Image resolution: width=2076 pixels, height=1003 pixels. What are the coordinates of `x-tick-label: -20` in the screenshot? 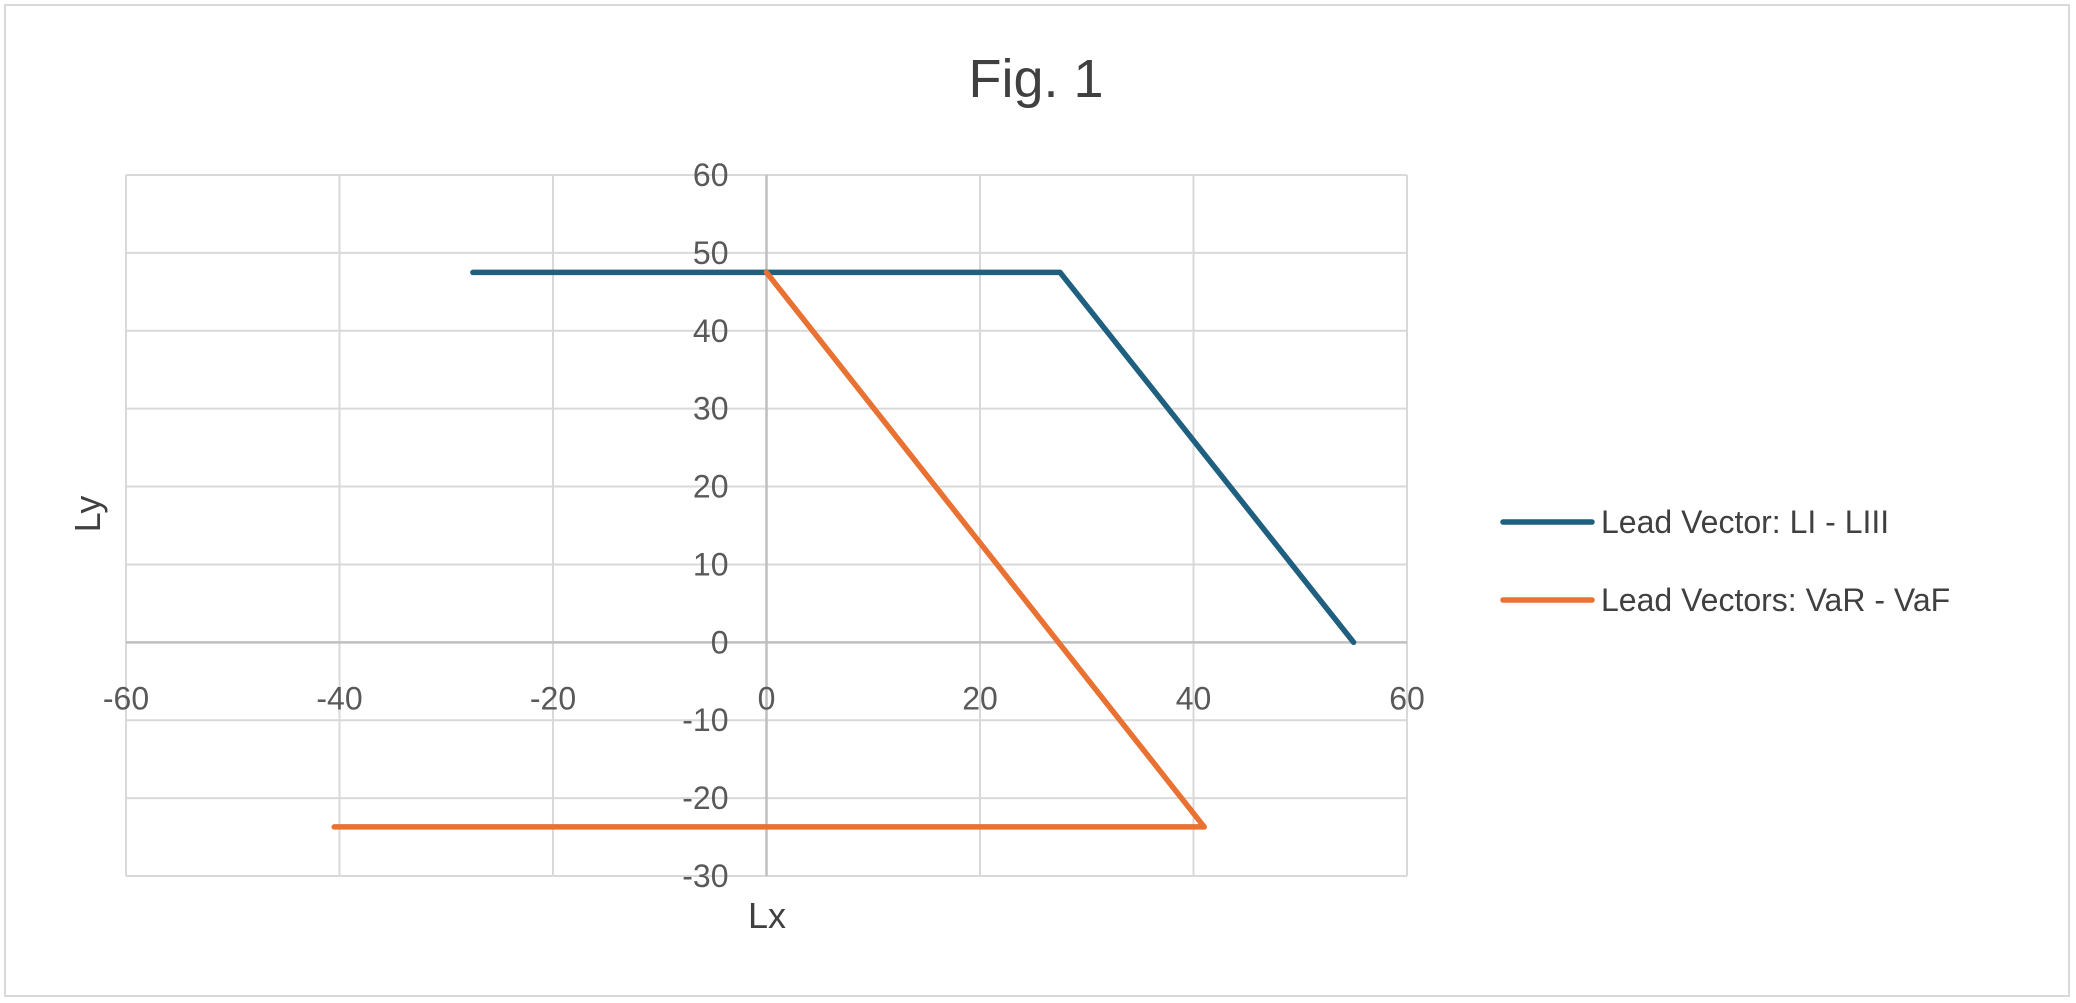 It's located at (553, 698).